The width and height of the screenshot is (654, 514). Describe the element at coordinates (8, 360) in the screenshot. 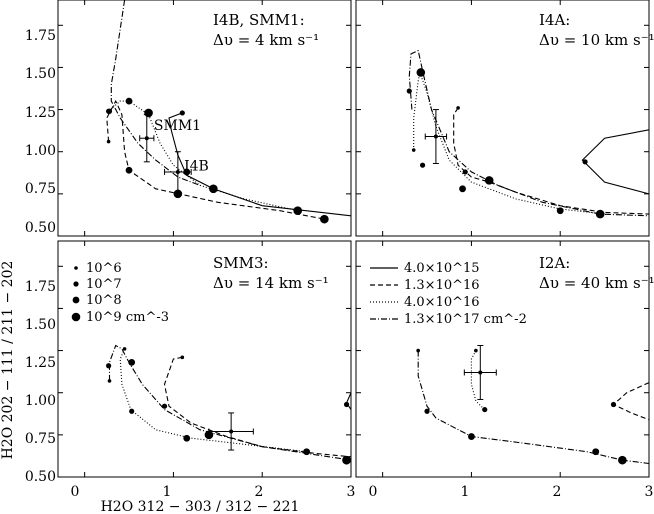

I see `y-axis-label: H2O 202 − 111 / 211 − 202` at that location.